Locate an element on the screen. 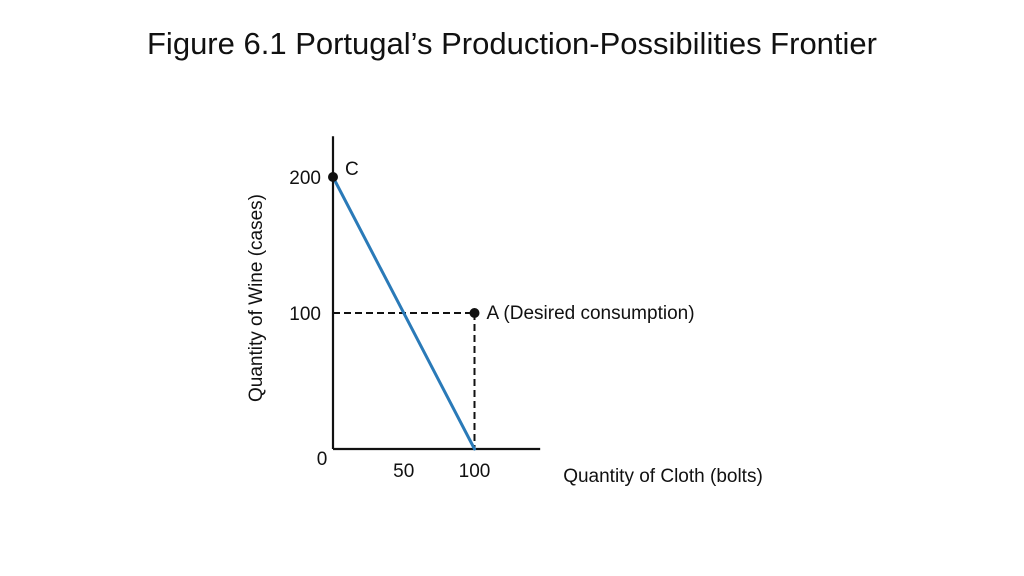 The image size is (1024, 576). y-tick-label: 100 is located at coordinates (305, 314).